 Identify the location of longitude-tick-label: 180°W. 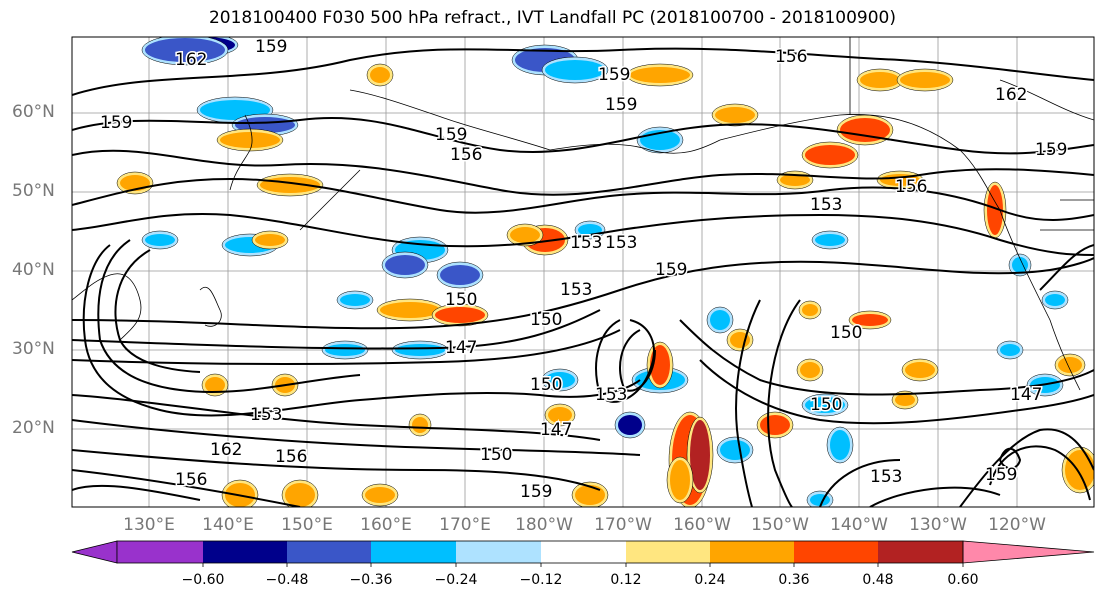
(544, 525).